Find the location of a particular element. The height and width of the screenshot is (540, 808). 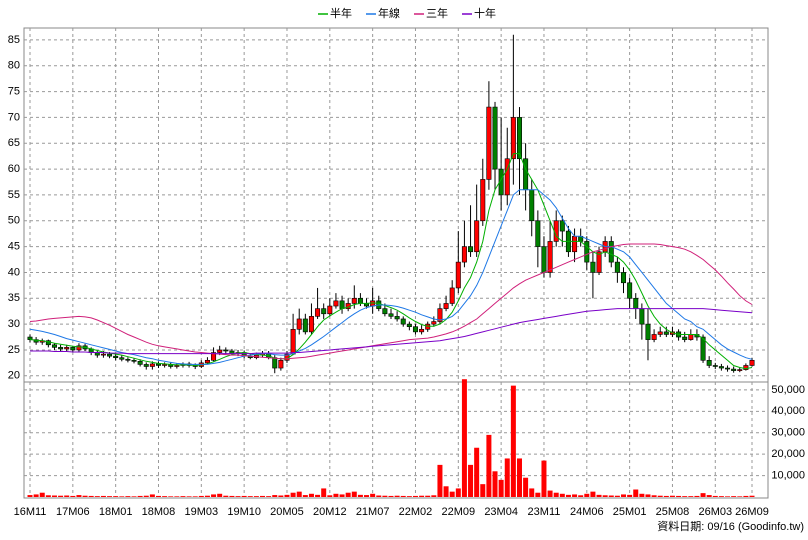

legend-label: 十年 is located at coordinates (485, 13).